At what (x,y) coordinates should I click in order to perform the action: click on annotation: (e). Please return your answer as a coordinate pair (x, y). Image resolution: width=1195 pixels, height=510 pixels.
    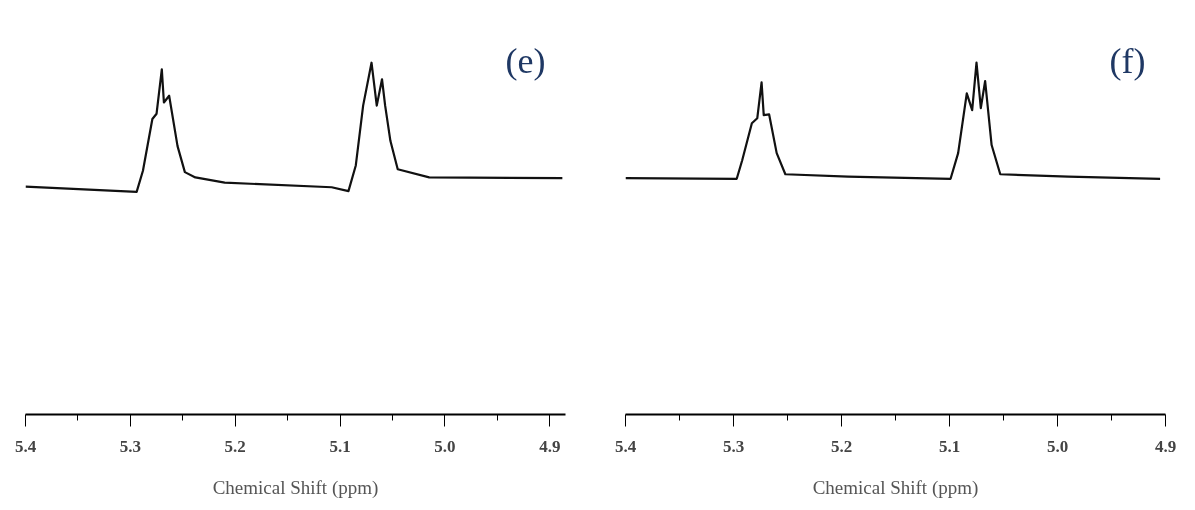
    Looking at the image, I should click on (525, 60).